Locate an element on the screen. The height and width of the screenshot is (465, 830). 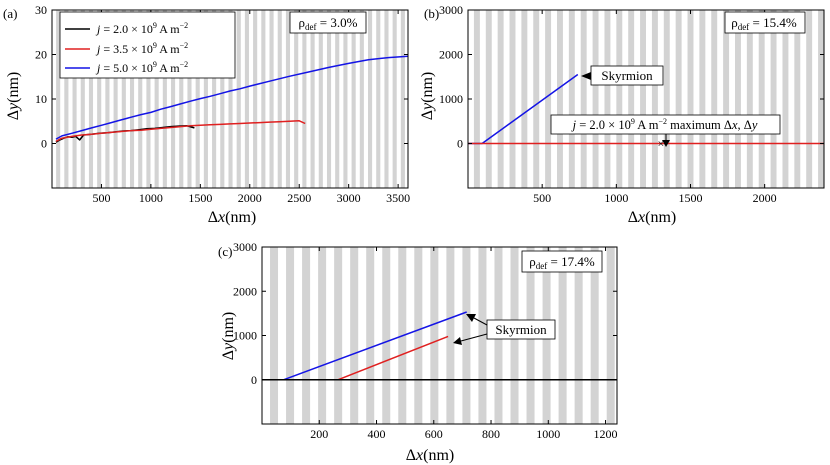
panel-c-label: (c) is located at coordinates (225, 251).